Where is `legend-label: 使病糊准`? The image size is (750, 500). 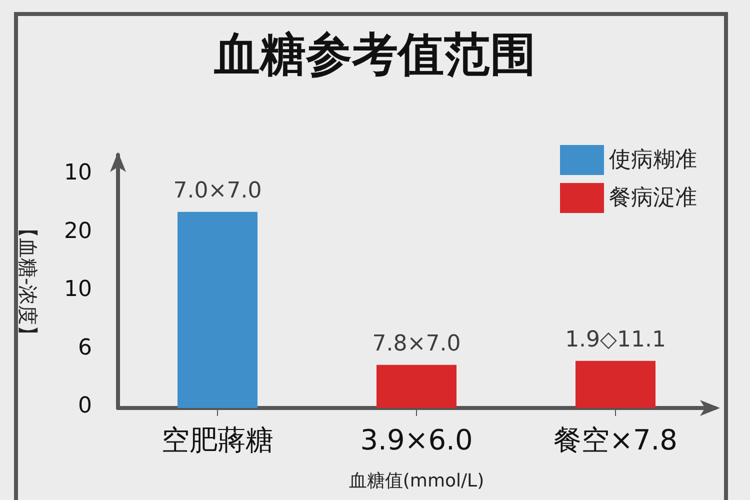 legend-label: 使病糊准 is located at coordinates (653, 160).